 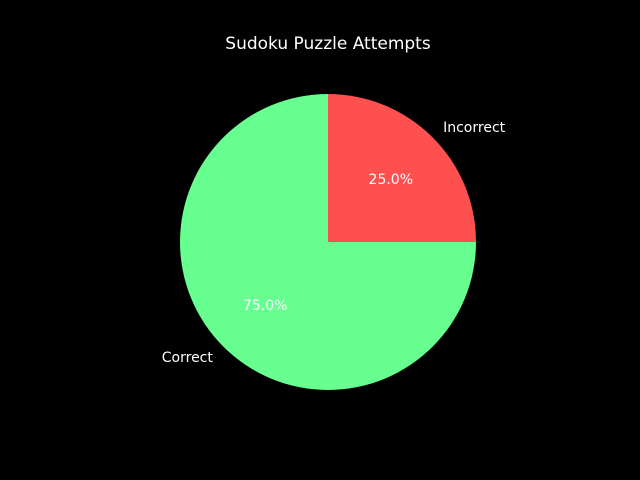 What do you see at coordinates (391, 180) in the screenshot?
I see `slice-percent-incorrect: 25.0%` at bounding box center [391, 180].